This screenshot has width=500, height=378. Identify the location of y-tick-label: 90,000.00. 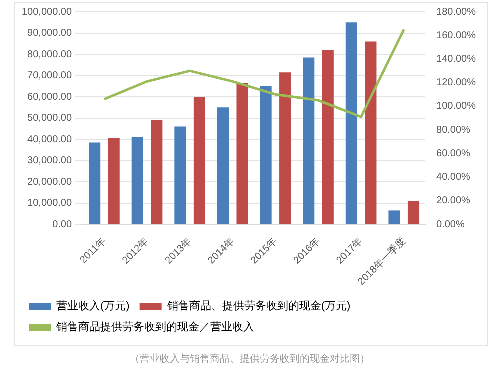
(50, 33).